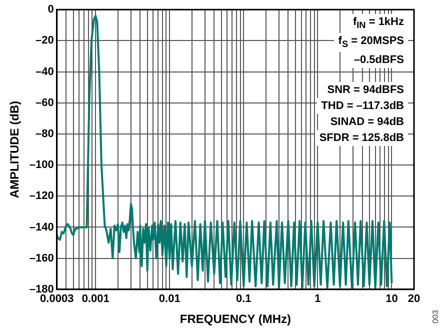 This screenshot has width=442, height=333. Describe the element at coordinates (45, 102) in the screenshot. I see `y-tick-label: –60` at that location.